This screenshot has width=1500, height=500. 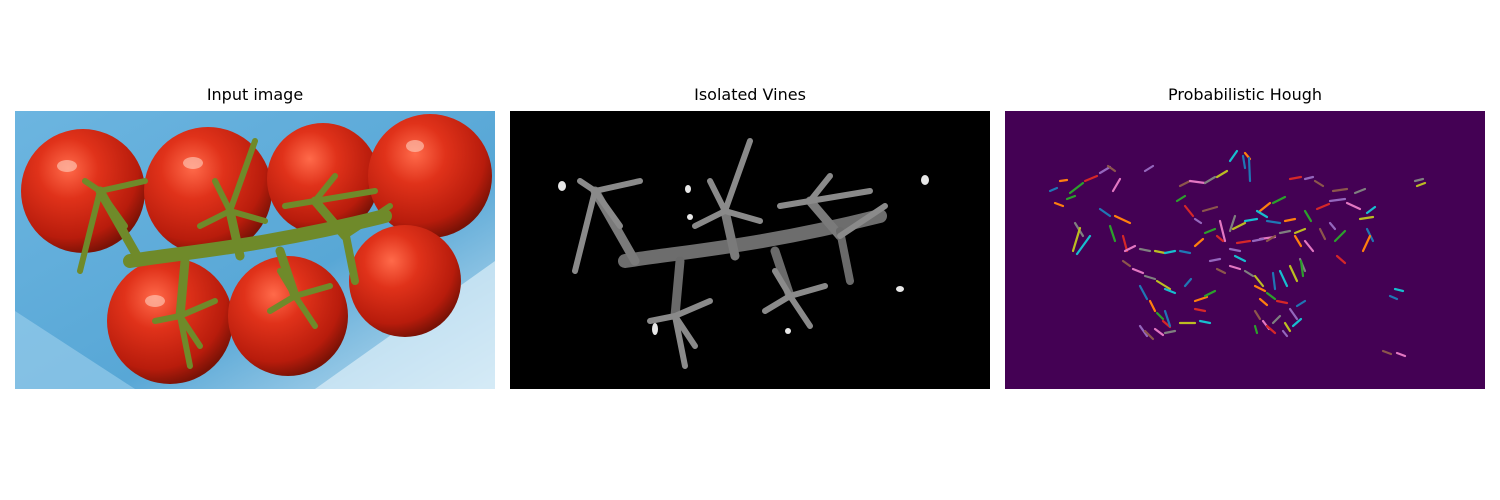 What do you see at coordinates (730, 253) in the screenshot?
I see `vine-mask` at bounding box center [730, 253].